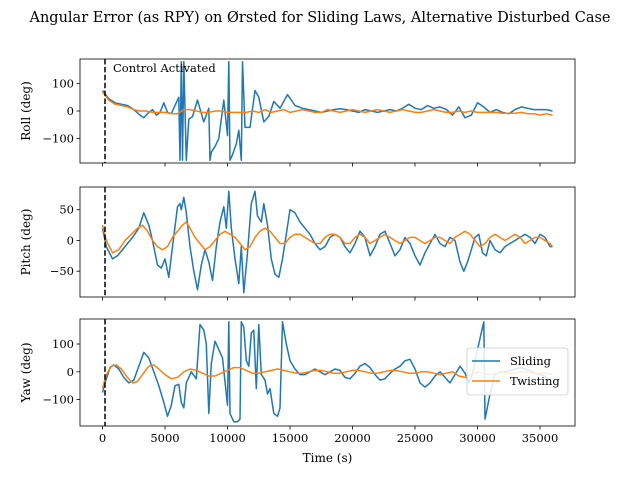 This screenshot has width=640, height=480. What do you see at coordinates (66, 210) in the screenshot?
I see `y-tick-label: 50` at bounding box center [66, 210].